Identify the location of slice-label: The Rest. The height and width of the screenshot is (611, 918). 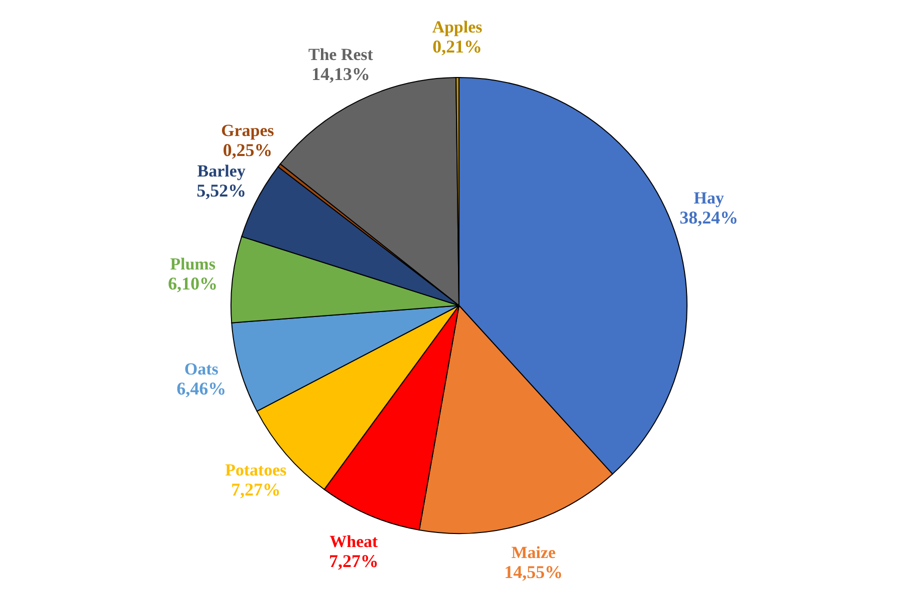
(341, 54).